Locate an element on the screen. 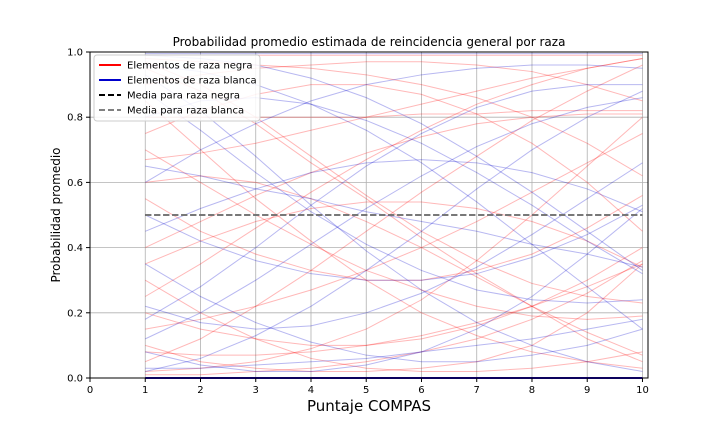 This screenshot has width=720, height=432. x-tick-label: 0 is located at coordinates (90, 390).